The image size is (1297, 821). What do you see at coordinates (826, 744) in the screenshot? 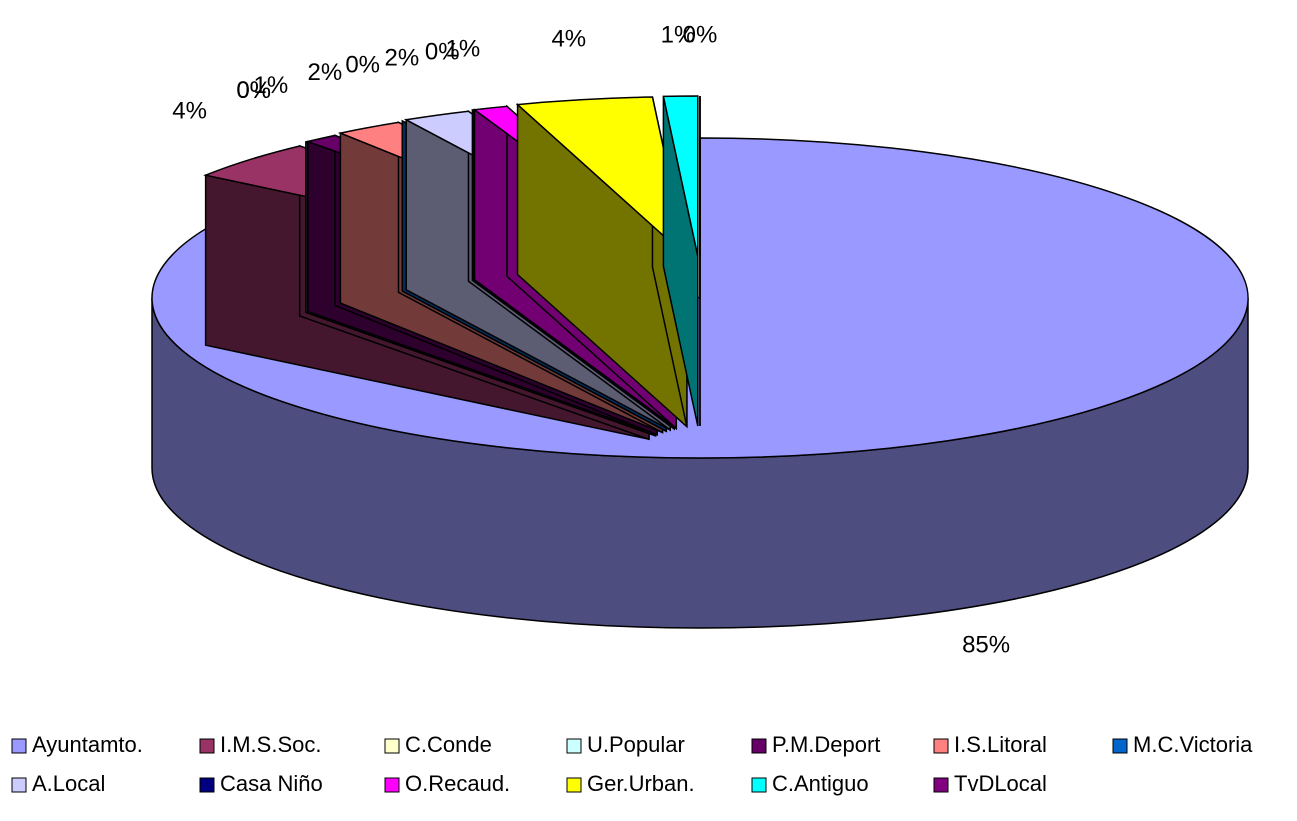
I see `legend-label: P.M.Deport` at bounding box center [826, 744].